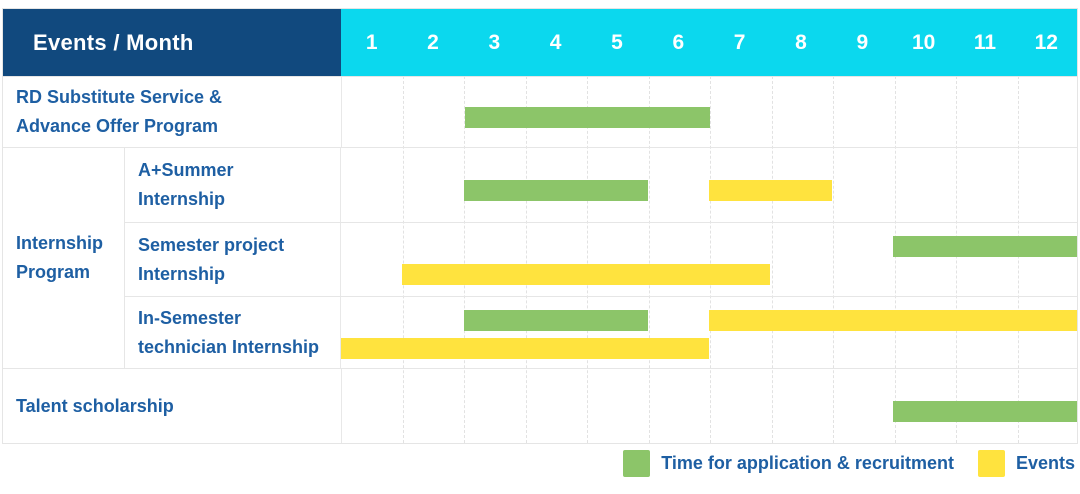 This screenshot has width=1080, height=494. I want to click on legend: Time for application & recruitment Events, so click(849, 463).